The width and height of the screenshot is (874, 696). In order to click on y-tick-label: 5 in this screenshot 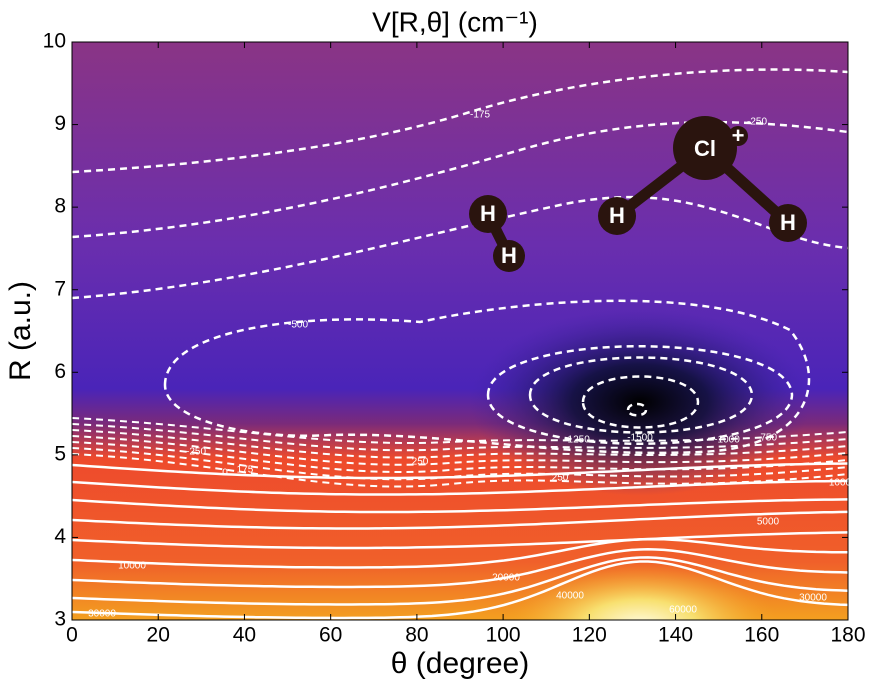, I will do `click(60, 453)`.